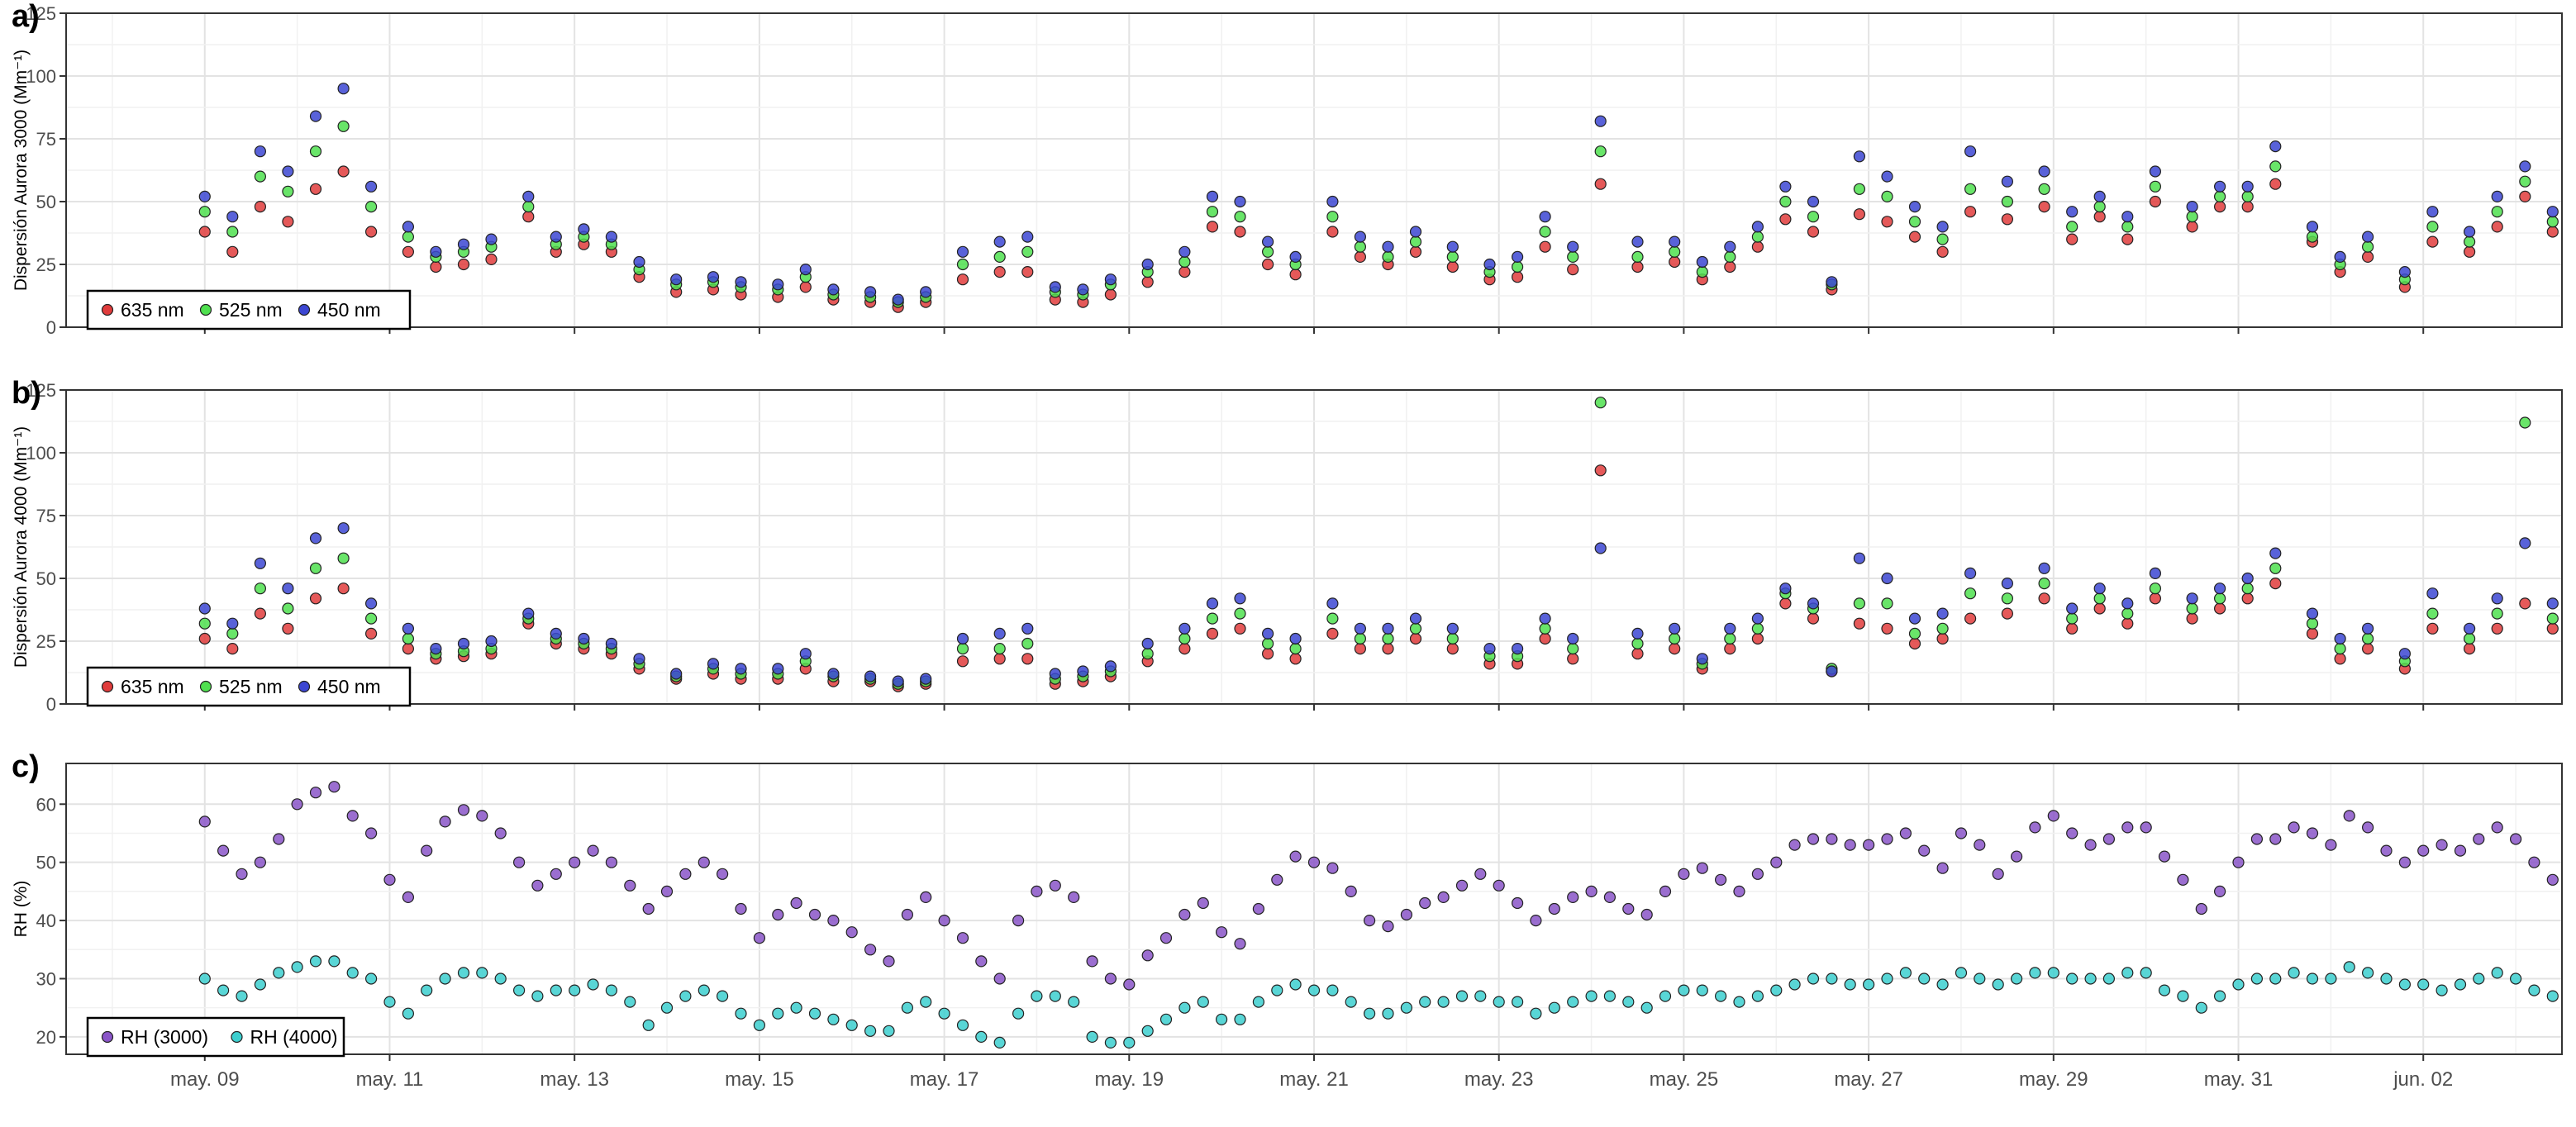  What do you see at coordinates (46, 139) in the screenshot?
I see `y-tick-label: 75` at bounding box center [46, 139].